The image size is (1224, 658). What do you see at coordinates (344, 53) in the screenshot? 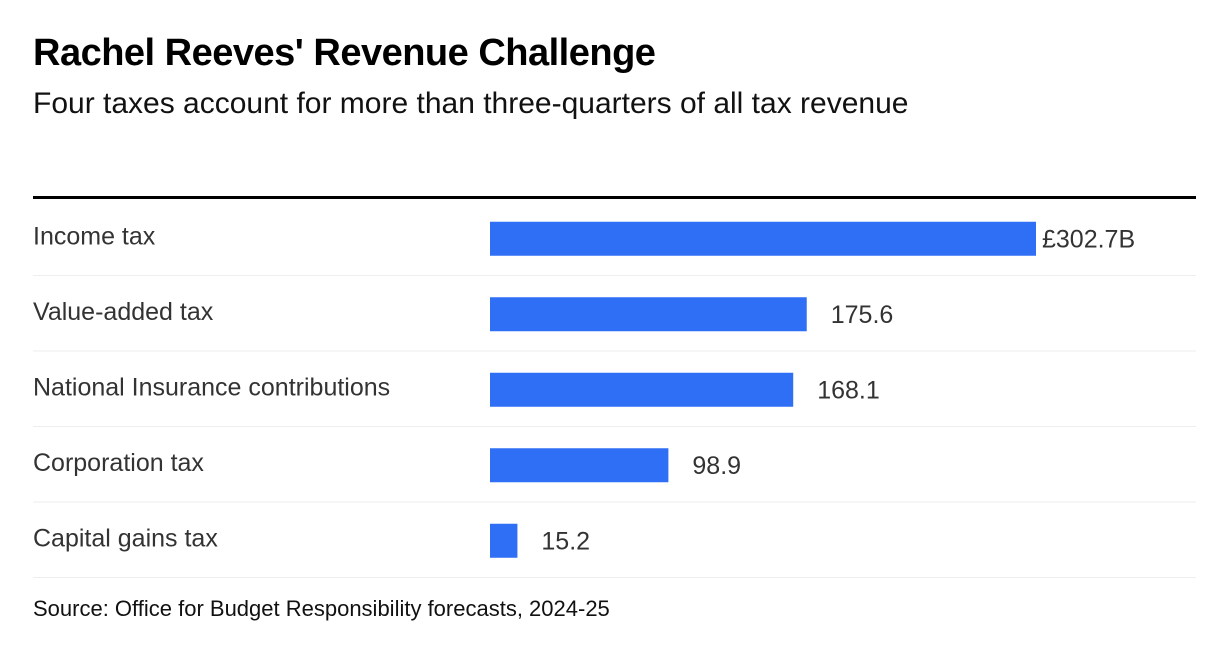
I see `chart-title: Rachel Reeves' Revenue Challenge` at bounding box center [344, 53].